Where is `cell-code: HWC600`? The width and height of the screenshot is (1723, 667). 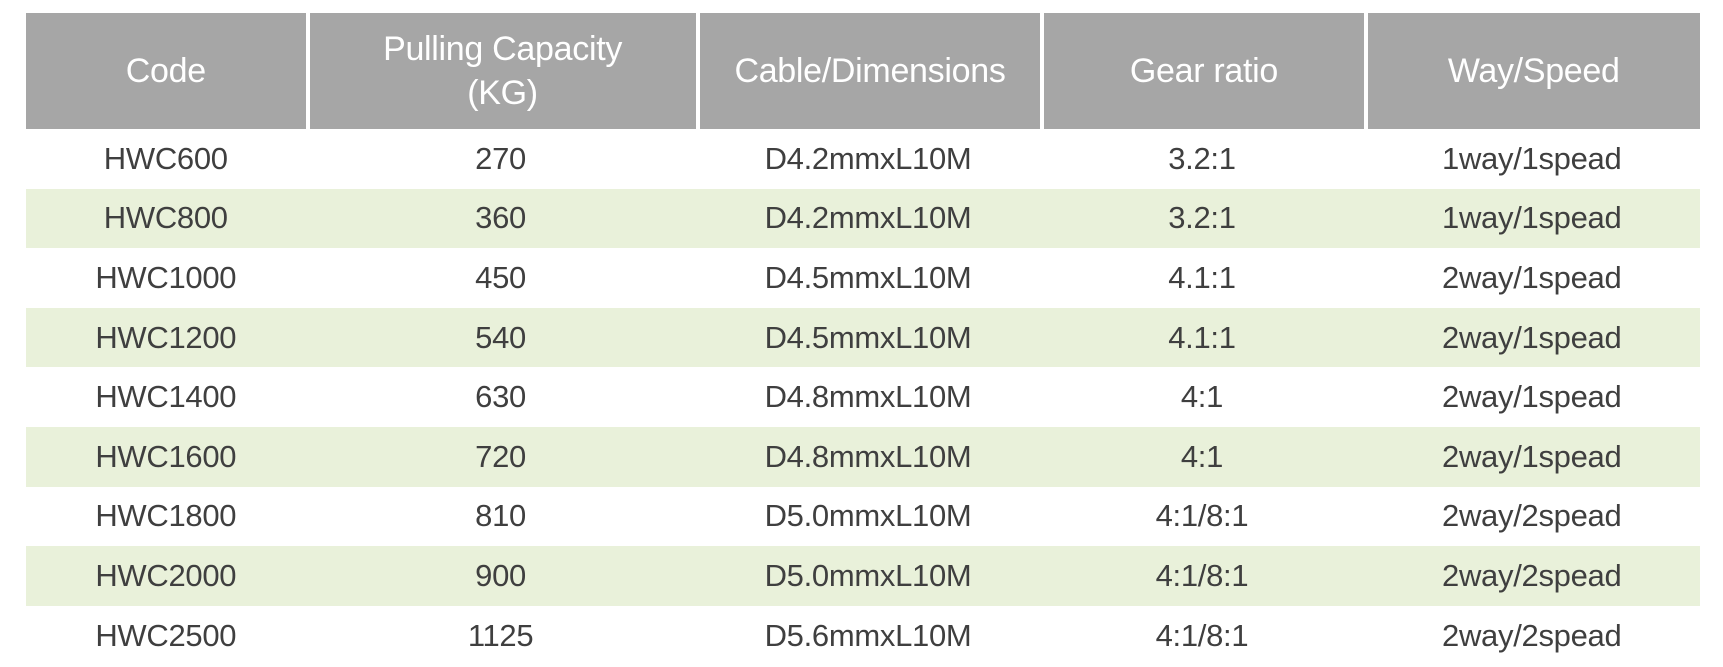 cell-code: HWC600 is located at coordinates (165, 158).